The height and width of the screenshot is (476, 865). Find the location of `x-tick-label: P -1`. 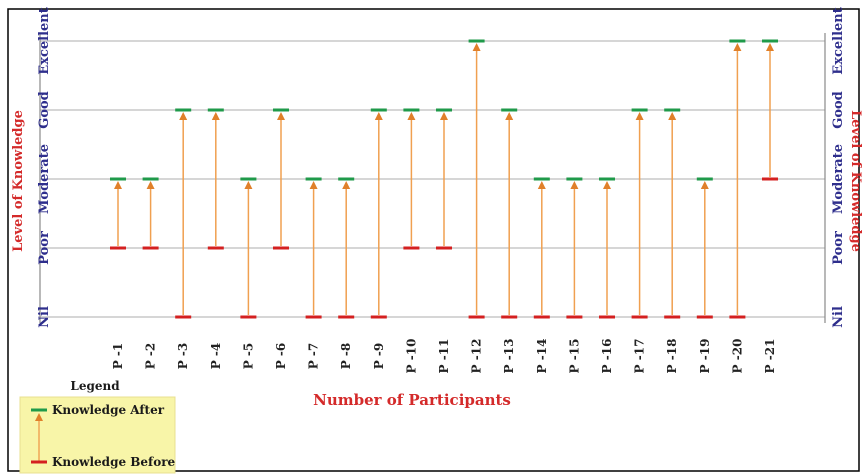

x-tick-label: P -1 is located at coordinates (118, 356).